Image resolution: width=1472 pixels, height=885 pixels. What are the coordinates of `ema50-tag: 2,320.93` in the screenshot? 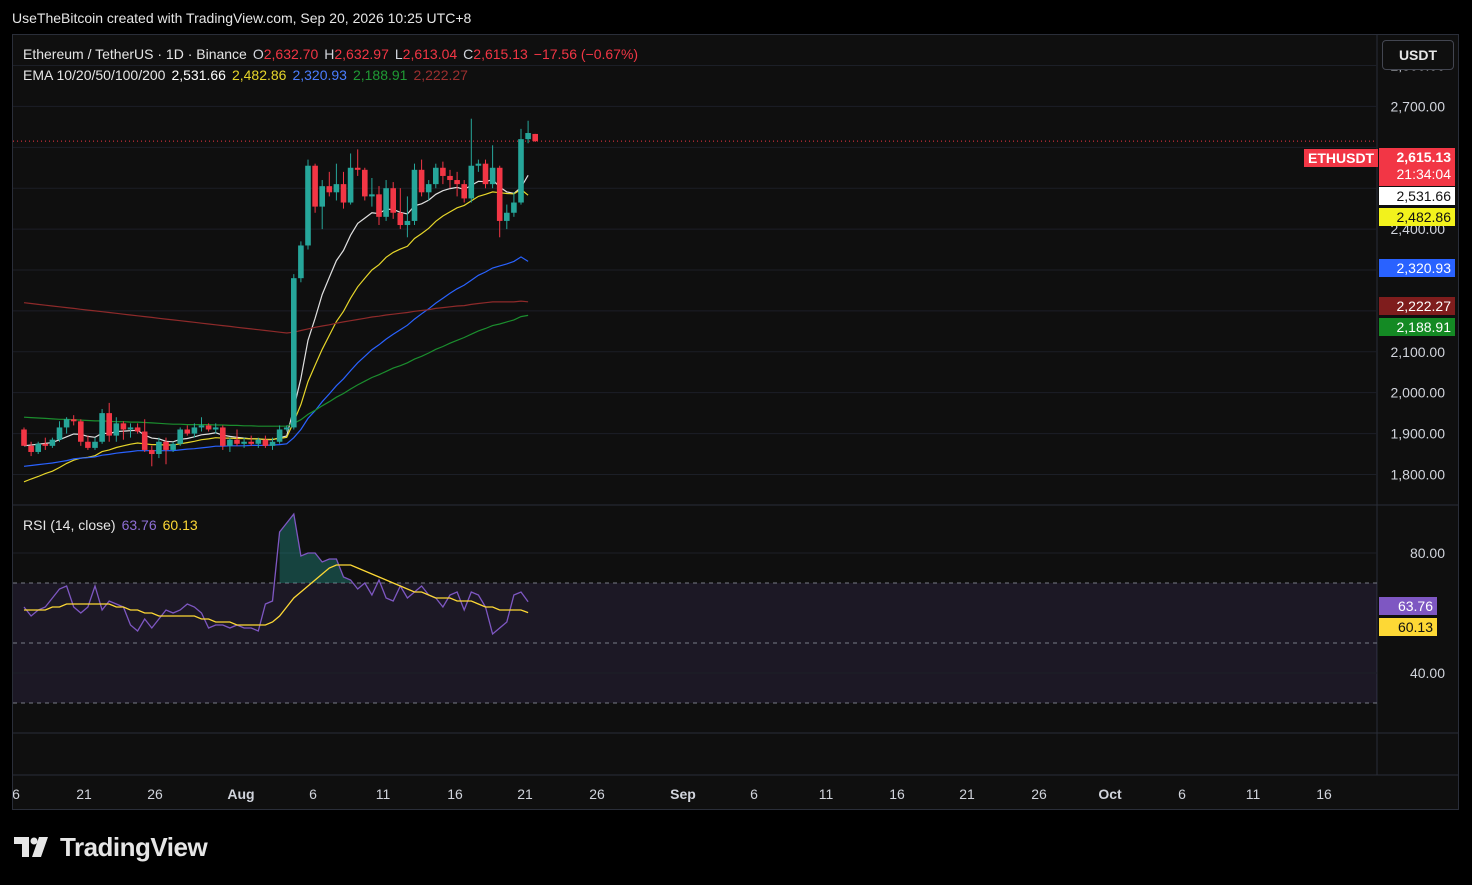 It's located at (1417, 268).